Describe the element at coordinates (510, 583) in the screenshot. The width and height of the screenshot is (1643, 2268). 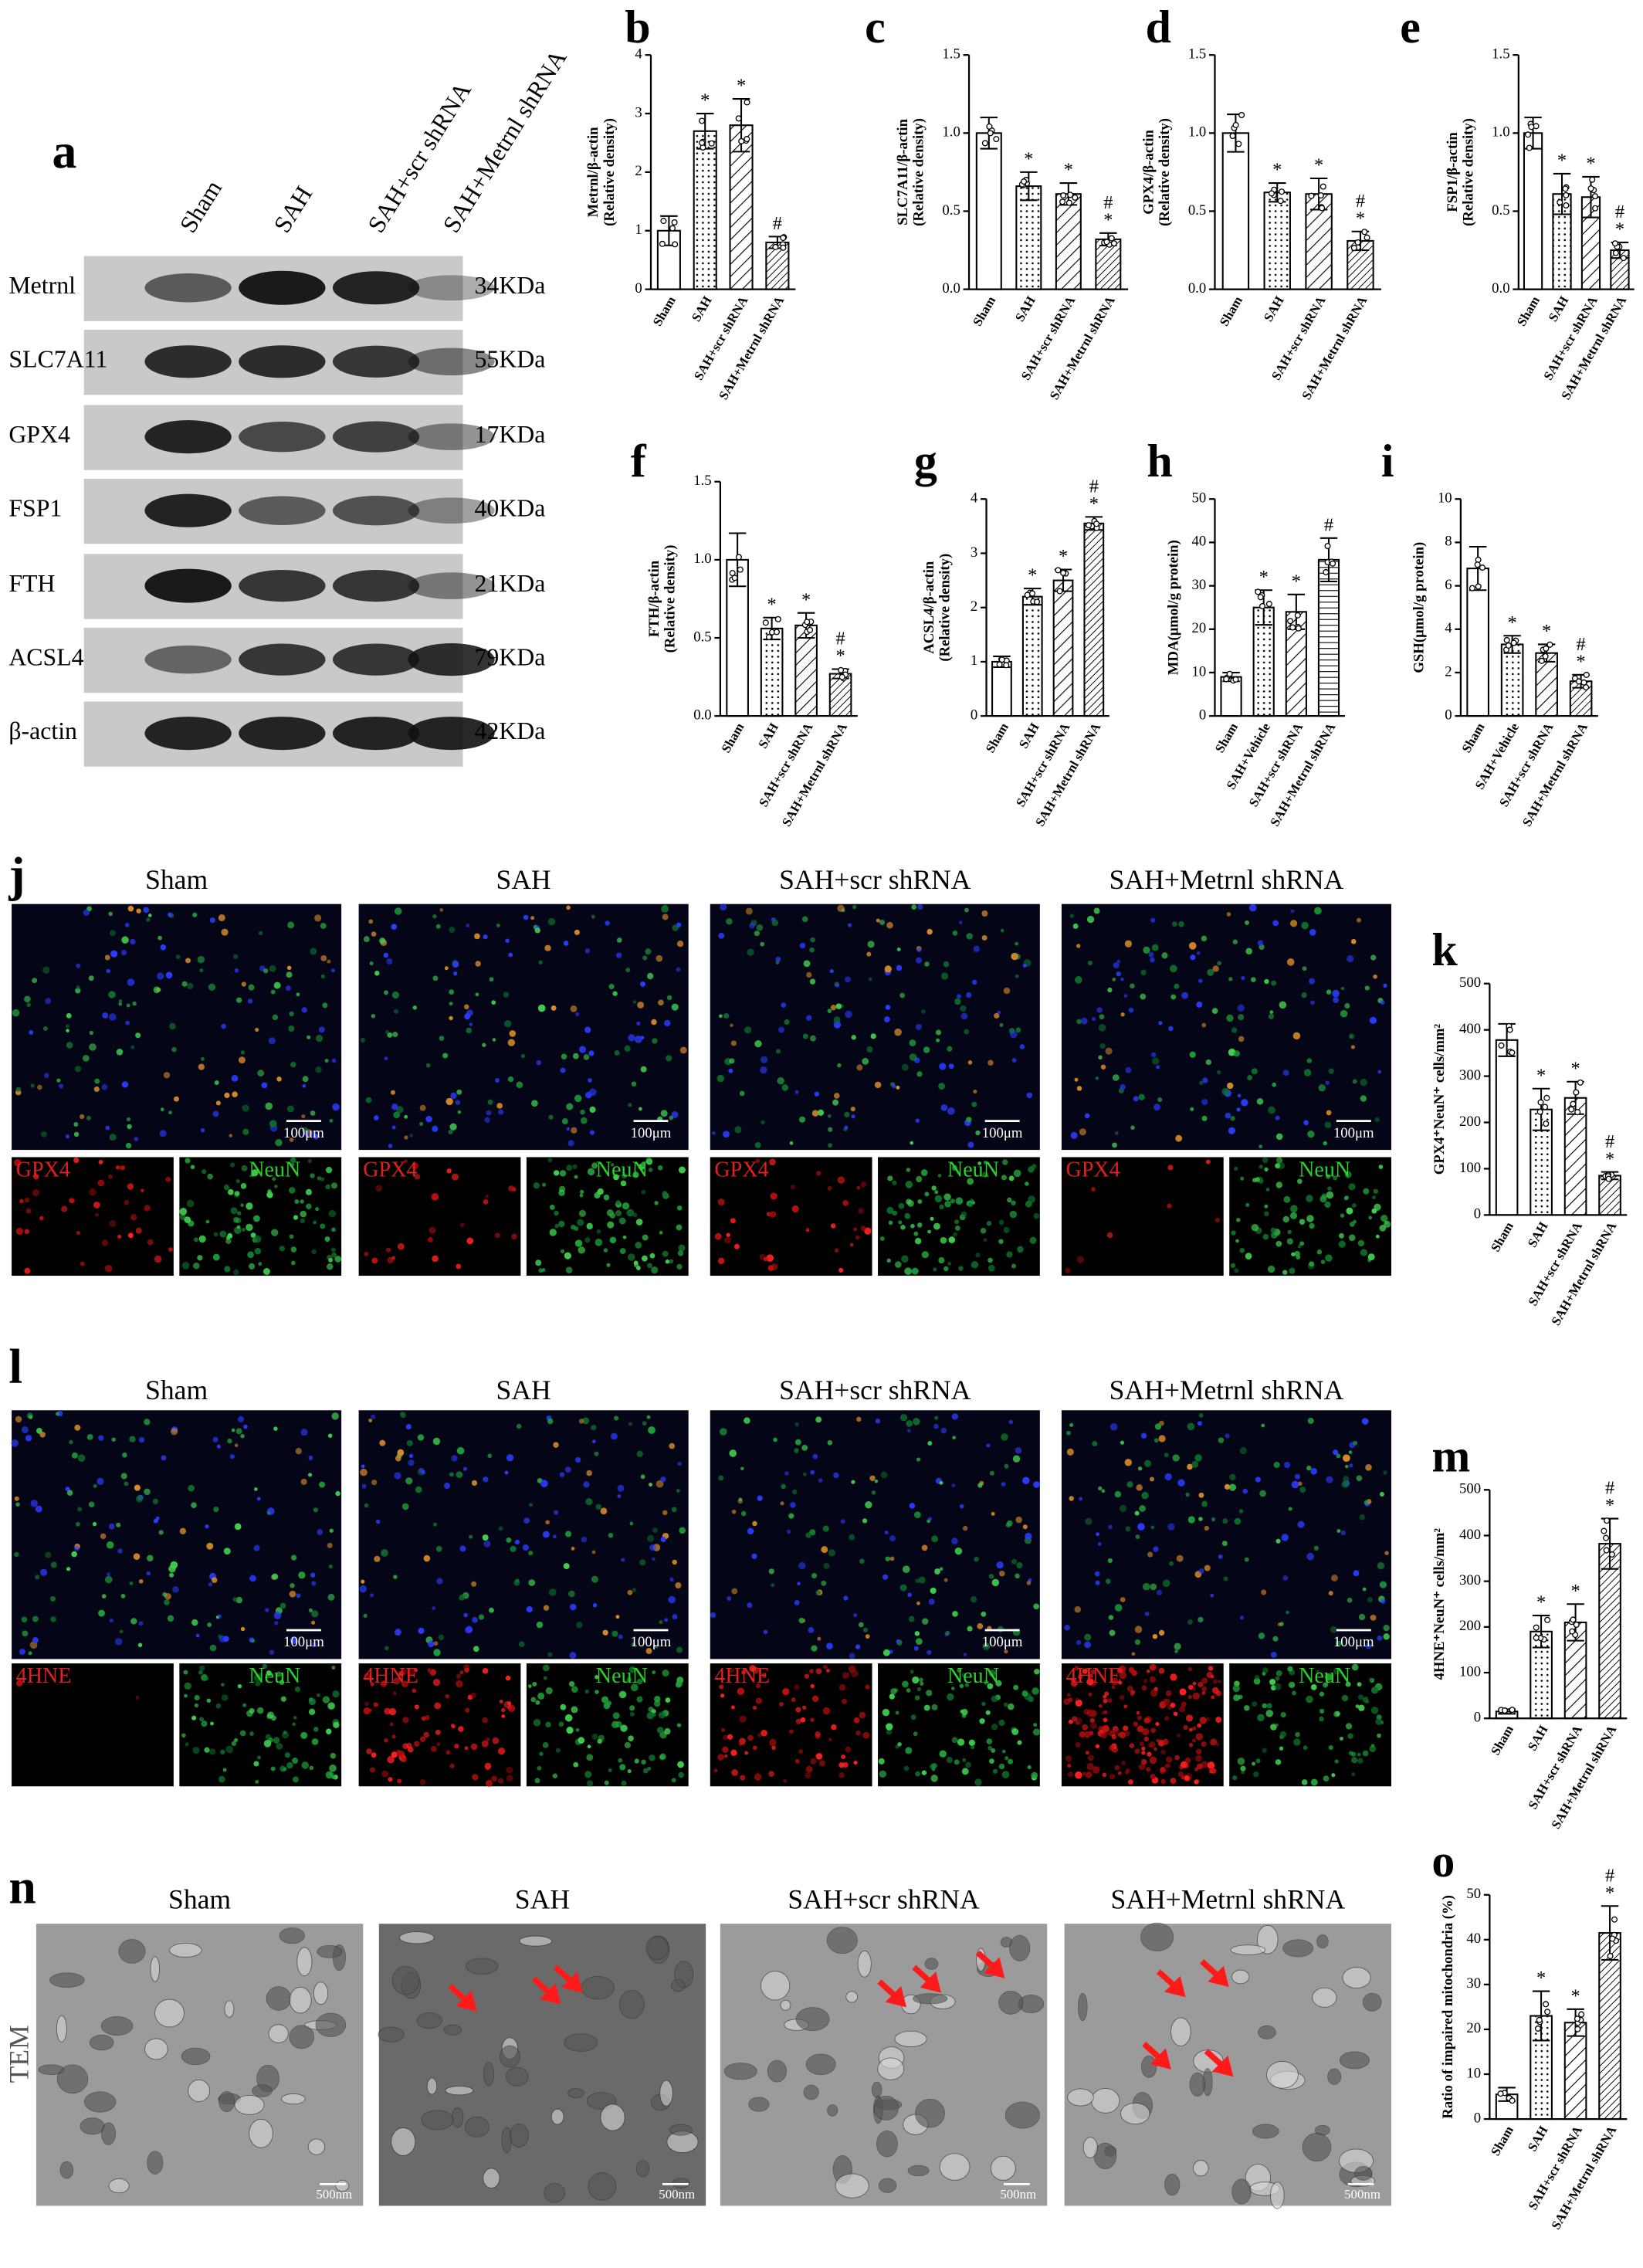
I see `size-label: 21KDa` at that location.